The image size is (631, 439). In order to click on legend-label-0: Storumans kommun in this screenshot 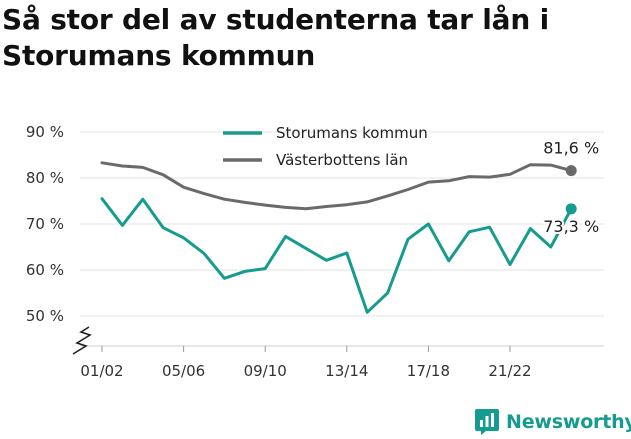, I will do `click(352, 133)`.